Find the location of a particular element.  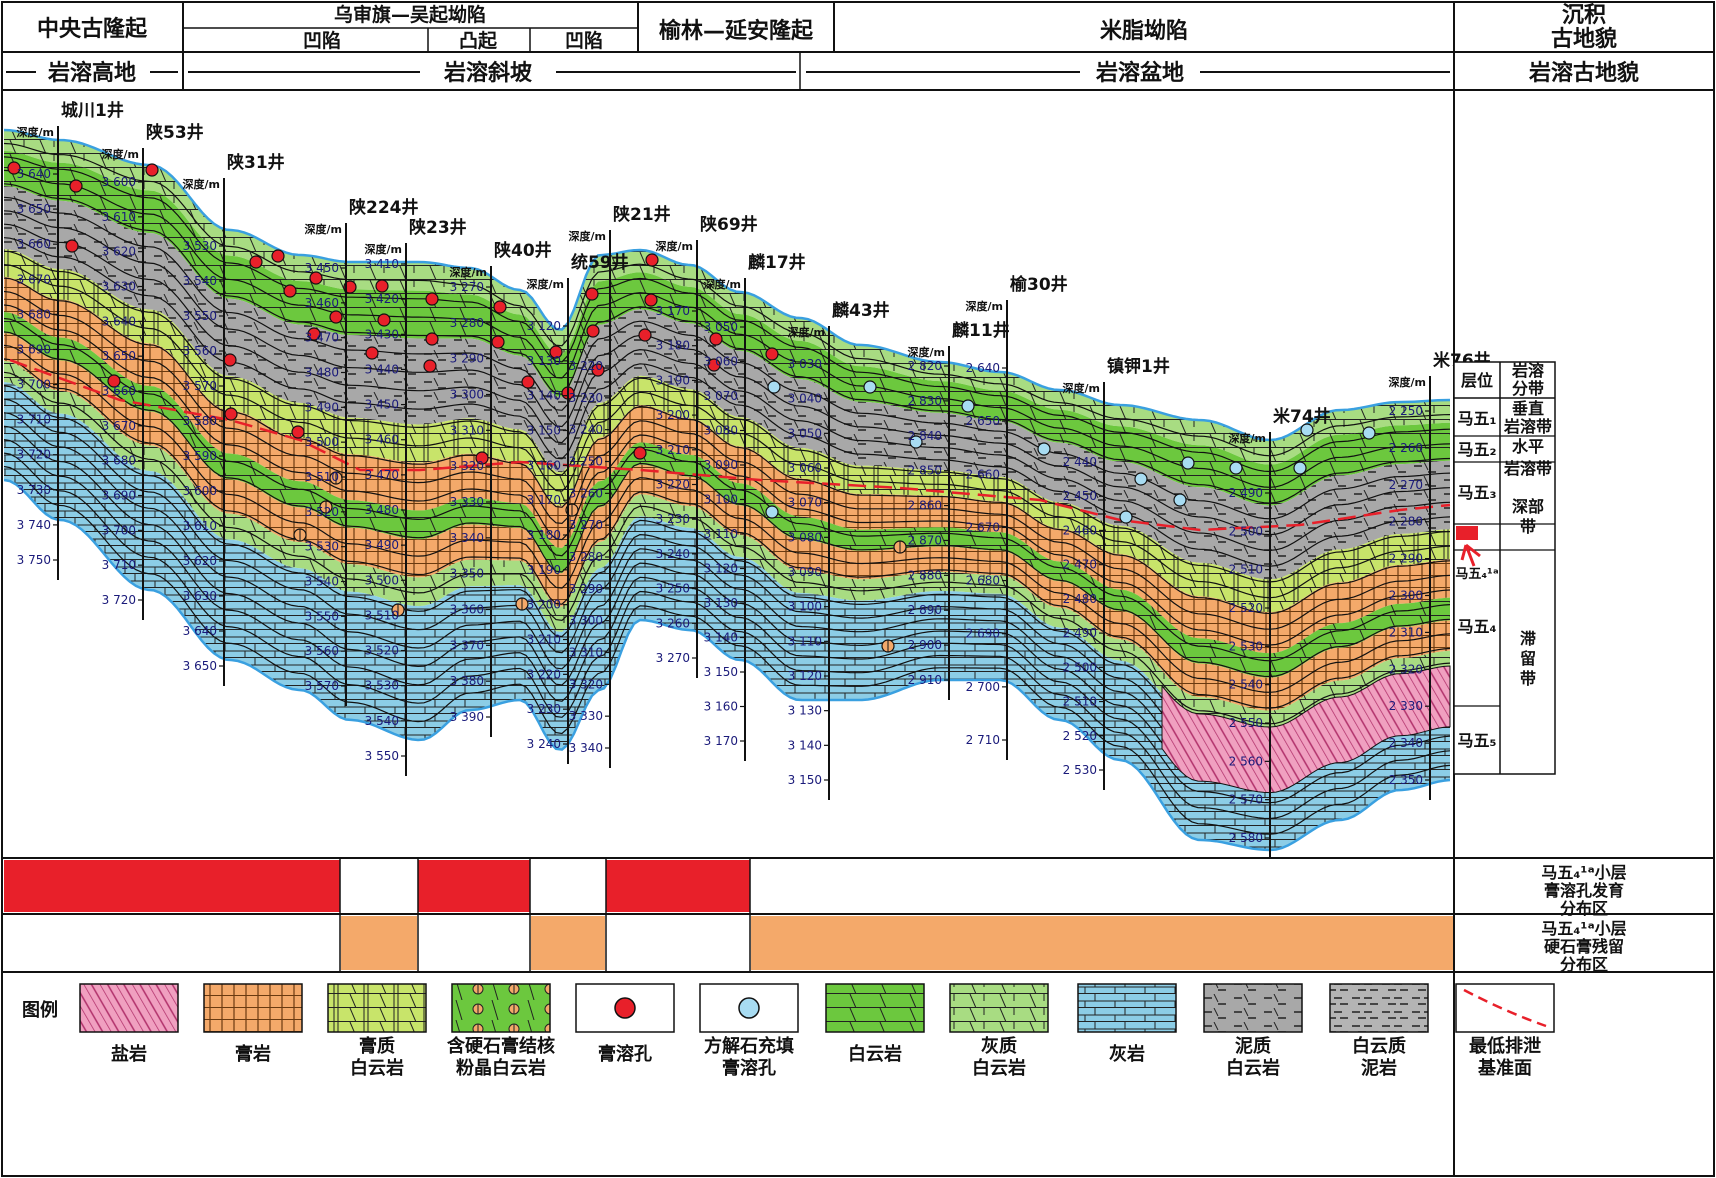

header-karst-highland: 岩溶高地 is located at coordinates (91, 73).